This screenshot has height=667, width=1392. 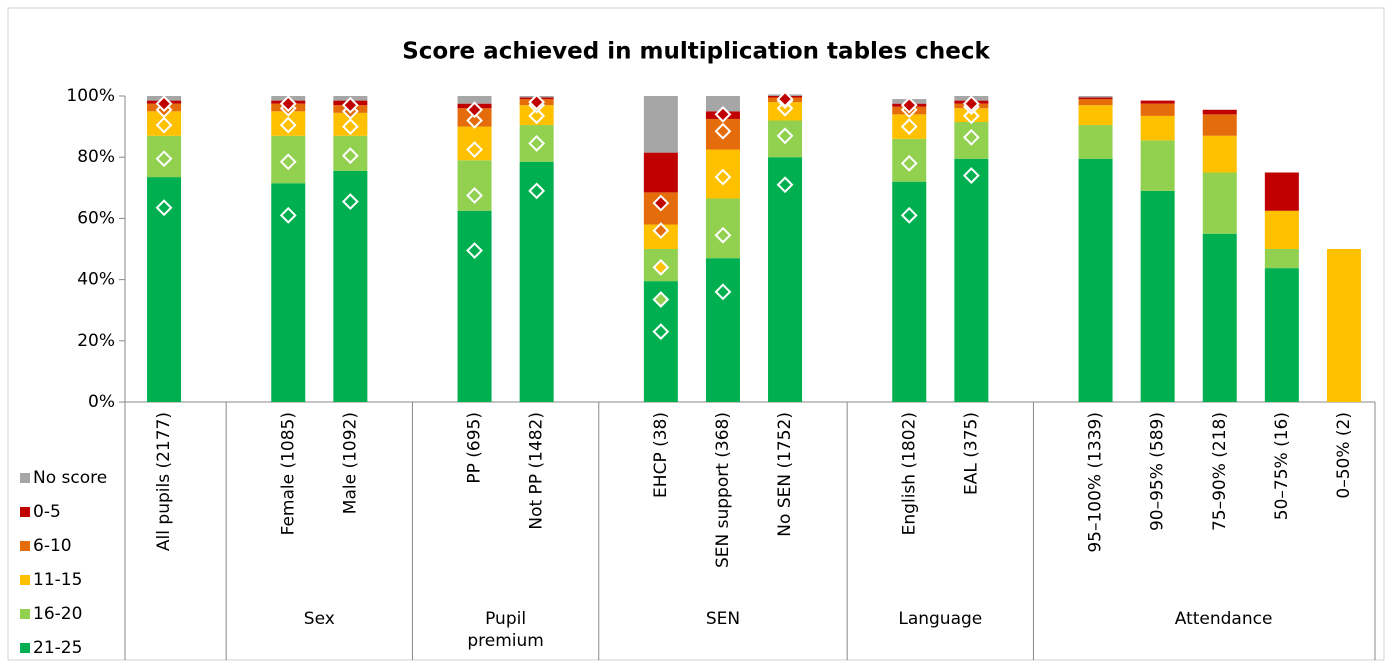 I want to click on y-tick-label: 100%, so click(x=90, y=96).